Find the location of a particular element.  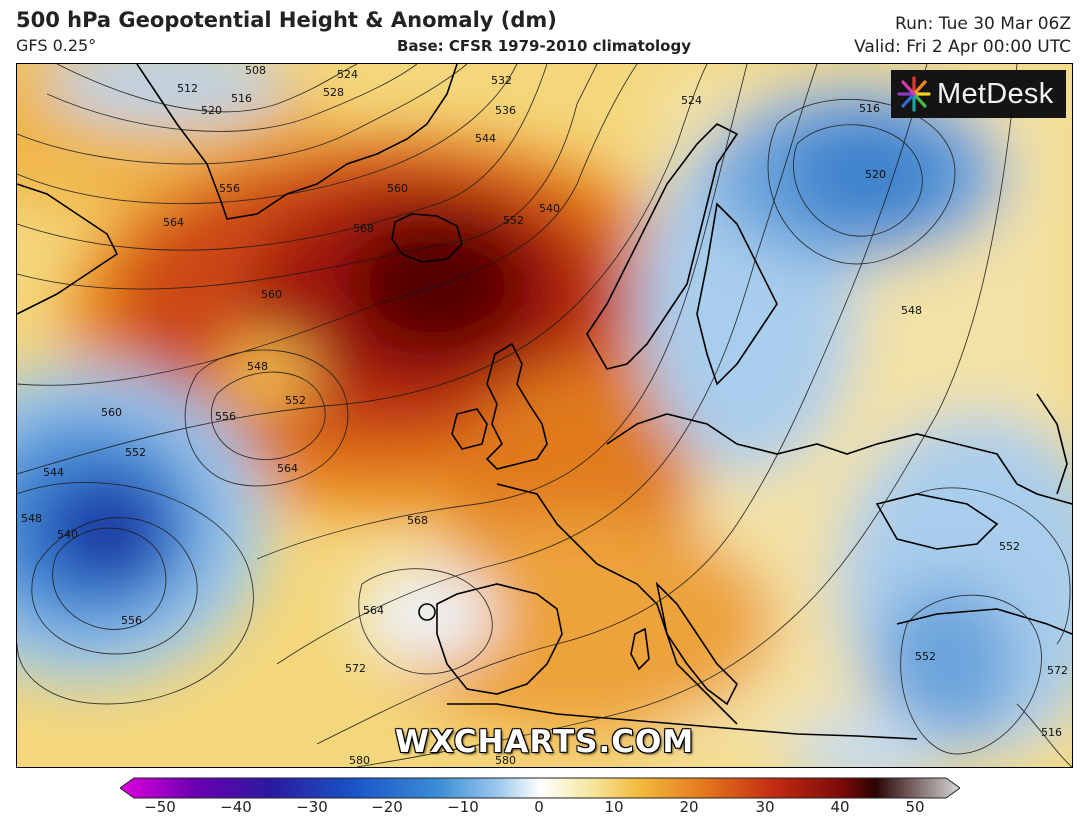

colorbar-tick: 40 is located at coordinates (840, 807).